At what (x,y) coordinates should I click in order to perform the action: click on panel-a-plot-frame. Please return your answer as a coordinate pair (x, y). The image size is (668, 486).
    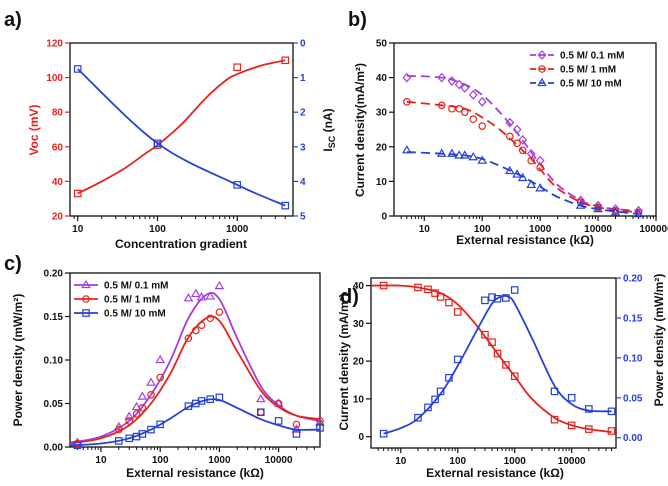
    Looking at the image, I should click on (181, 129).